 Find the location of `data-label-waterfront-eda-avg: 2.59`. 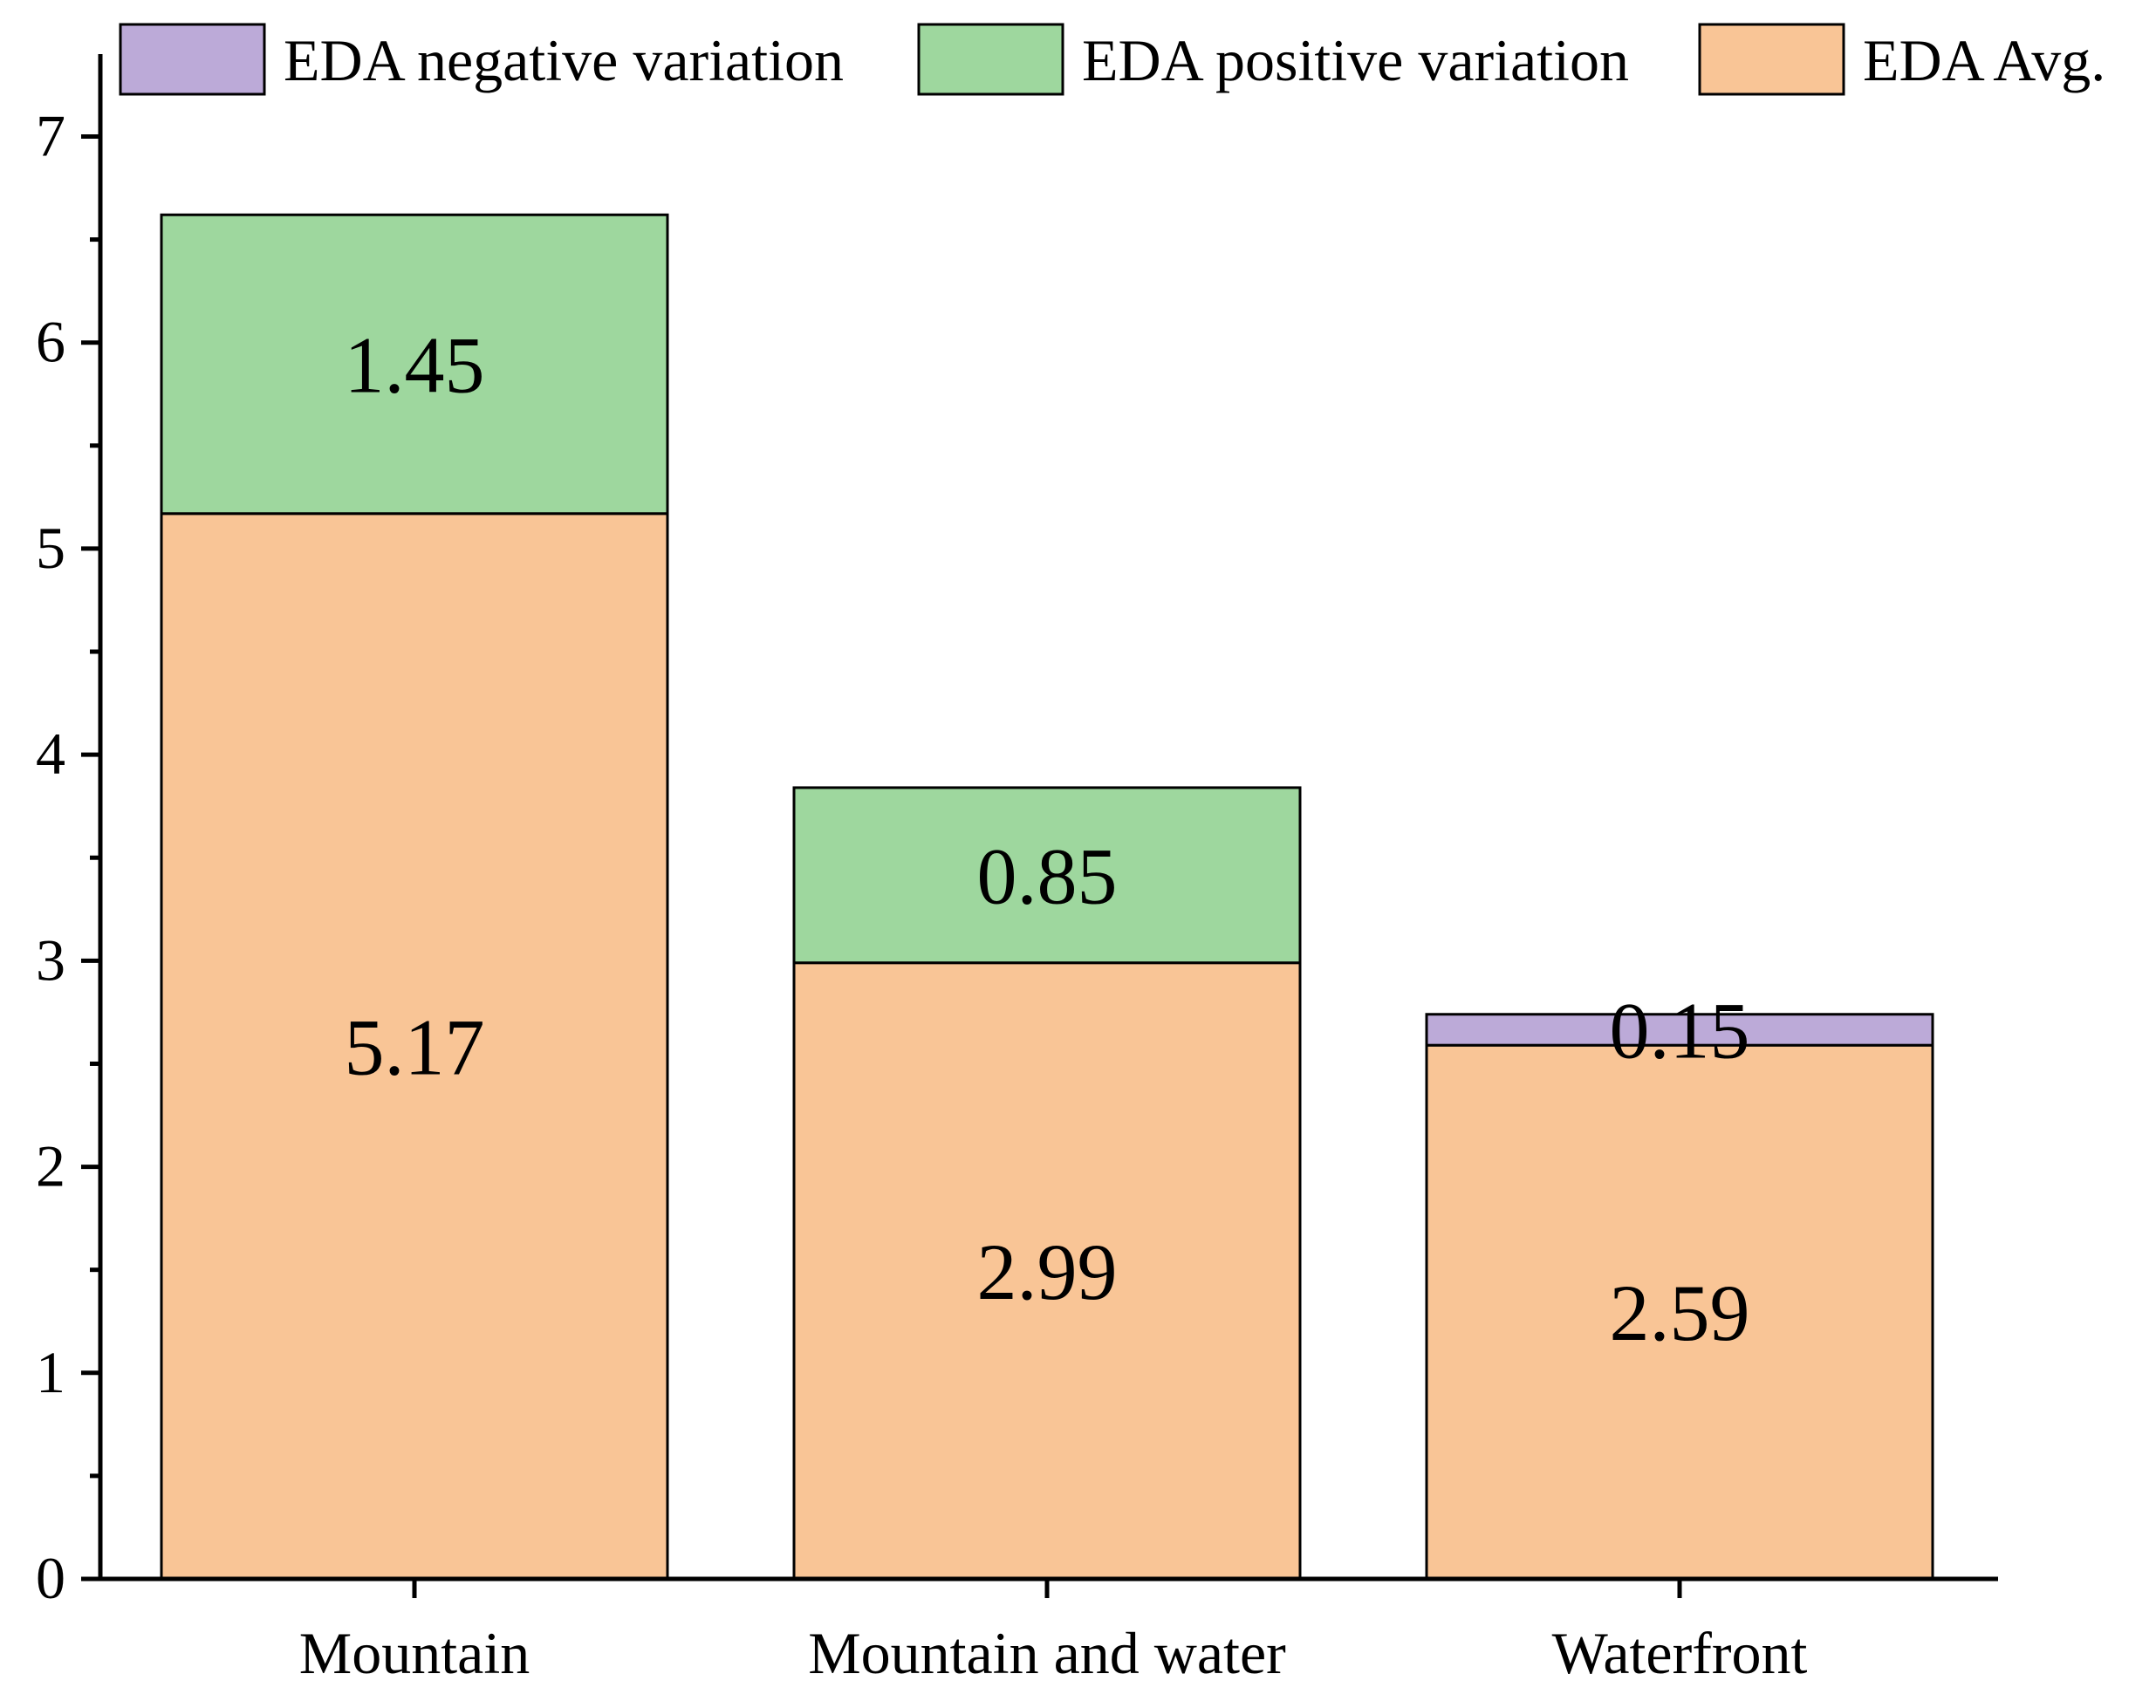

data-label-waterfront-eda-avg: 2.59 is located at coordinates (1680, 1312).